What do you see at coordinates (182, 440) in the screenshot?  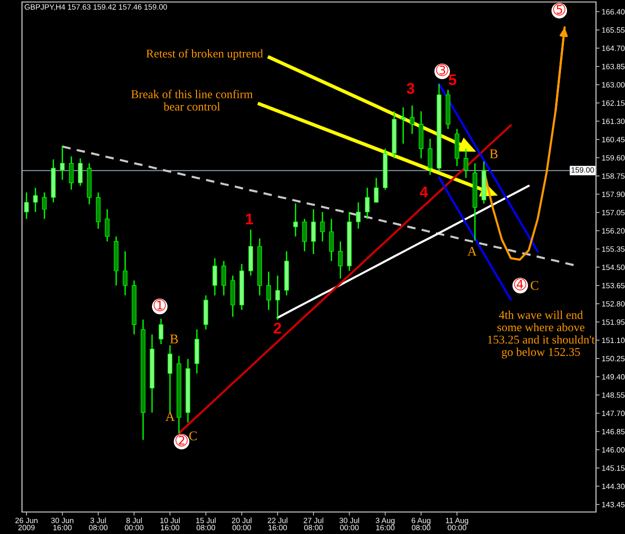 I see `annotation: ➁` at bounding box center [182, 440].